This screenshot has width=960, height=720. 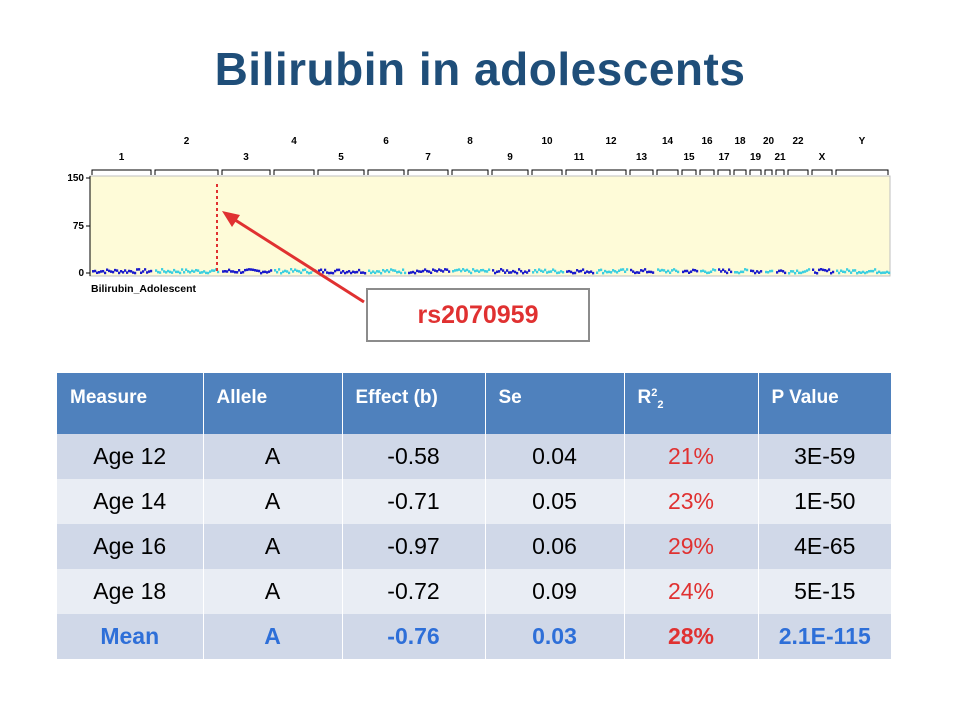 I want to click on cell-r2: 21%, so click(x=691, y=456).